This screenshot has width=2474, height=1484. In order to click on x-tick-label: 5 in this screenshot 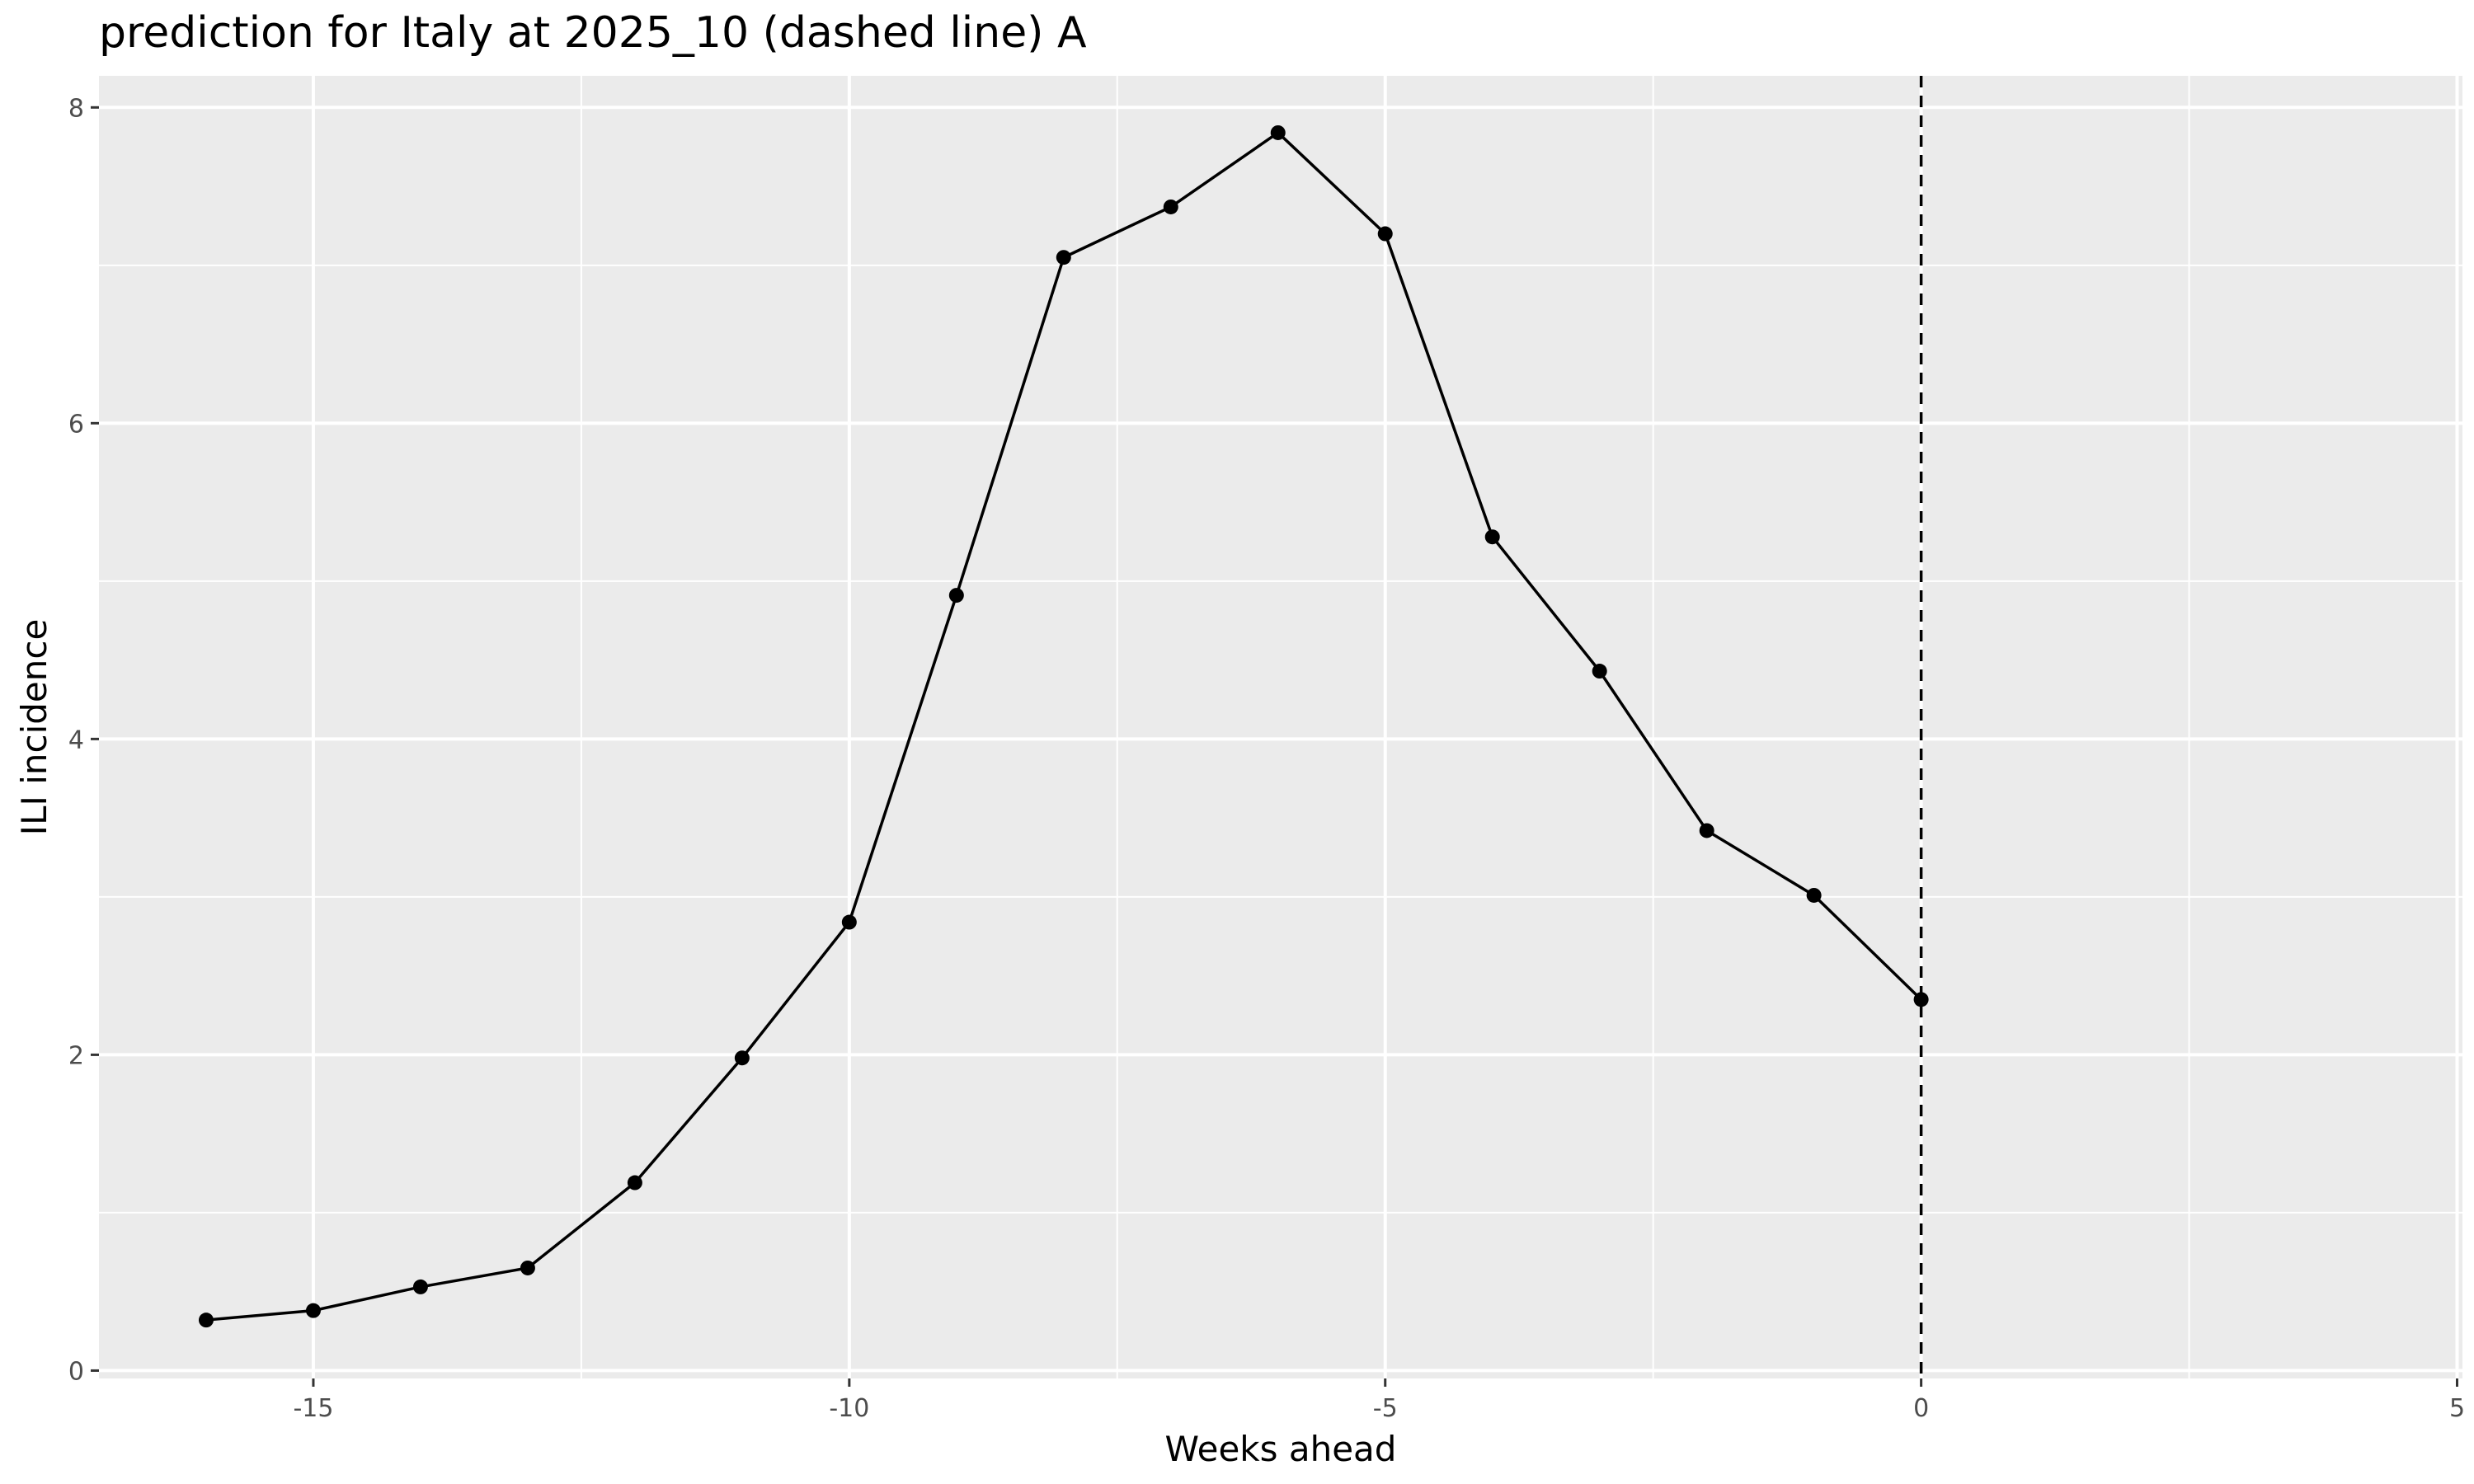, I will do `click(2457, 1408)`.